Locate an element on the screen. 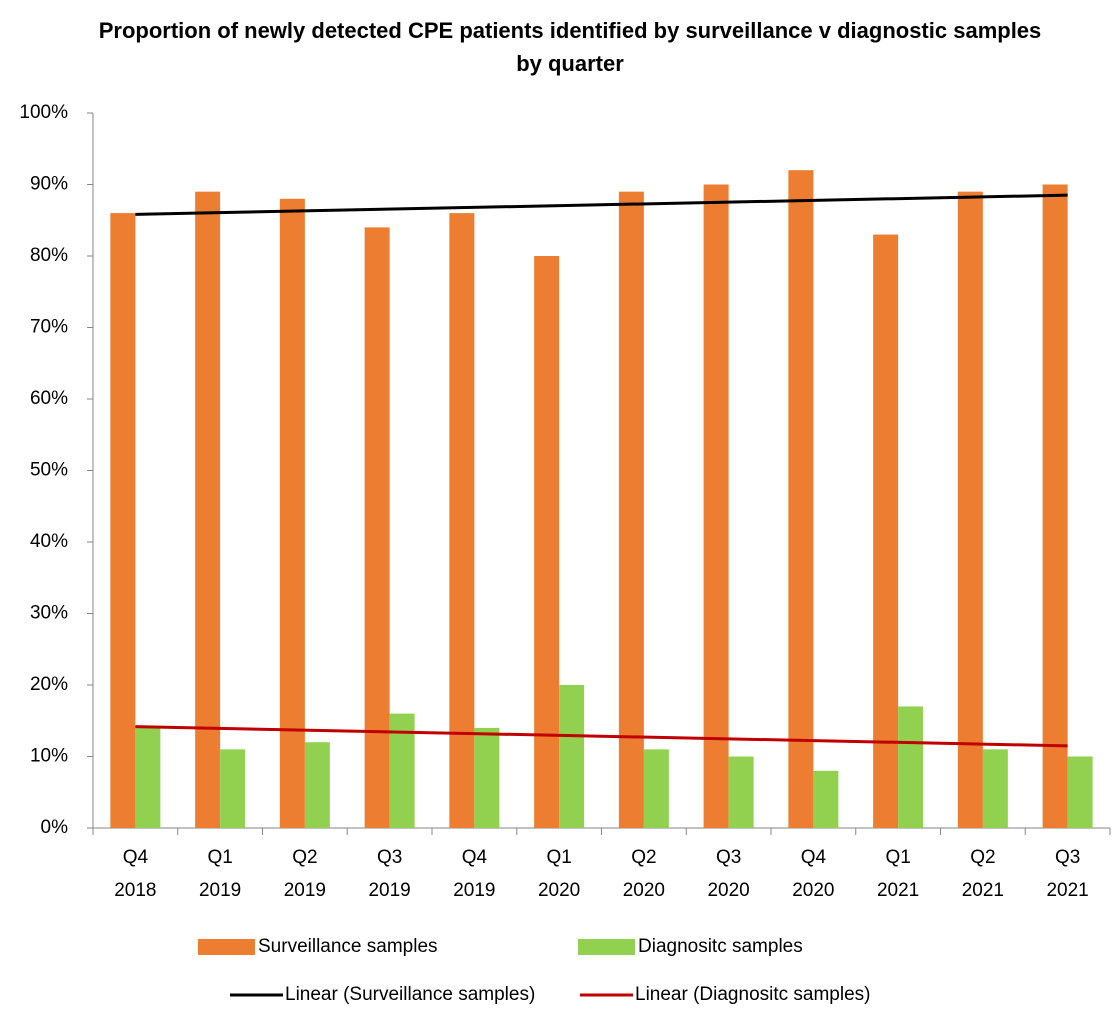  x-tick-label: Q1 2019 is located at coordinates (220, 874).